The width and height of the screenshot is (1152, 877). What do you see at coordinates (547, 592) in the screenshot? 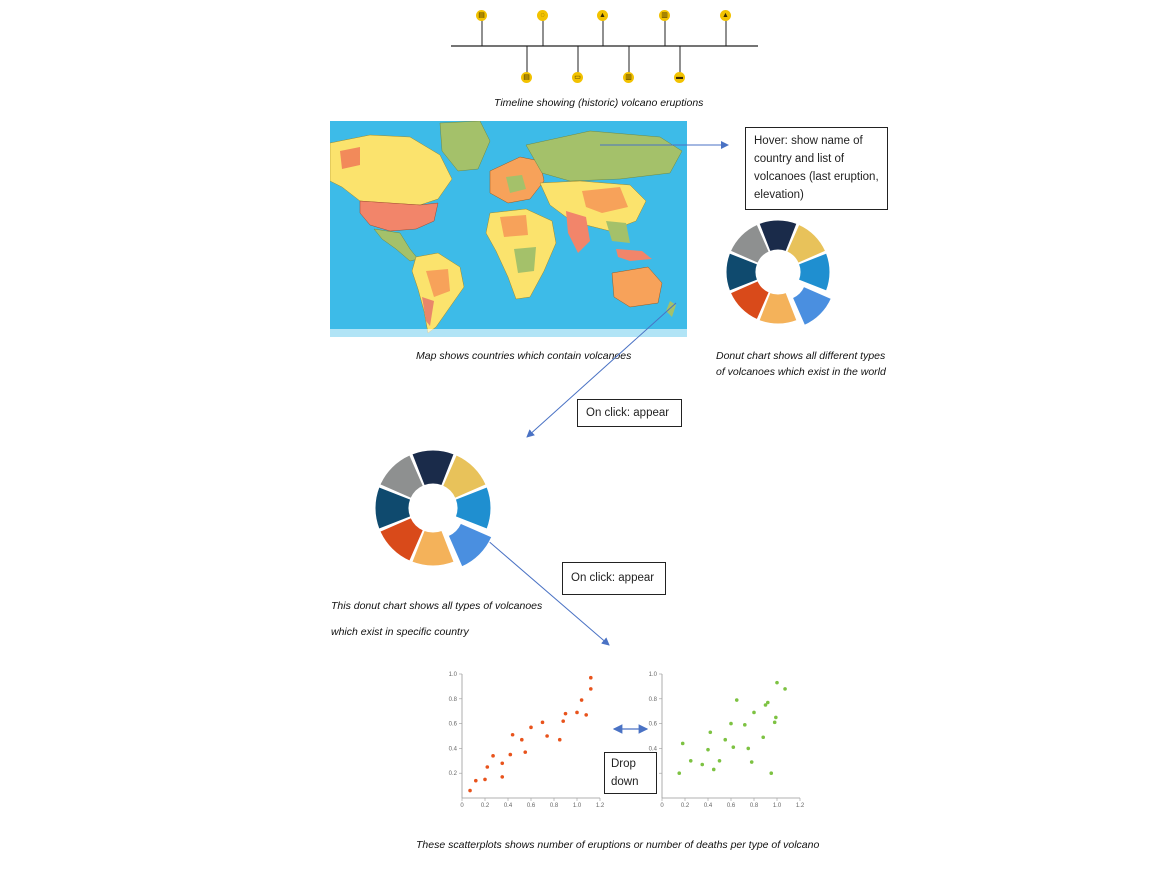
I see `donut-to-scatter-arrow` at bounding box center [547, 592].